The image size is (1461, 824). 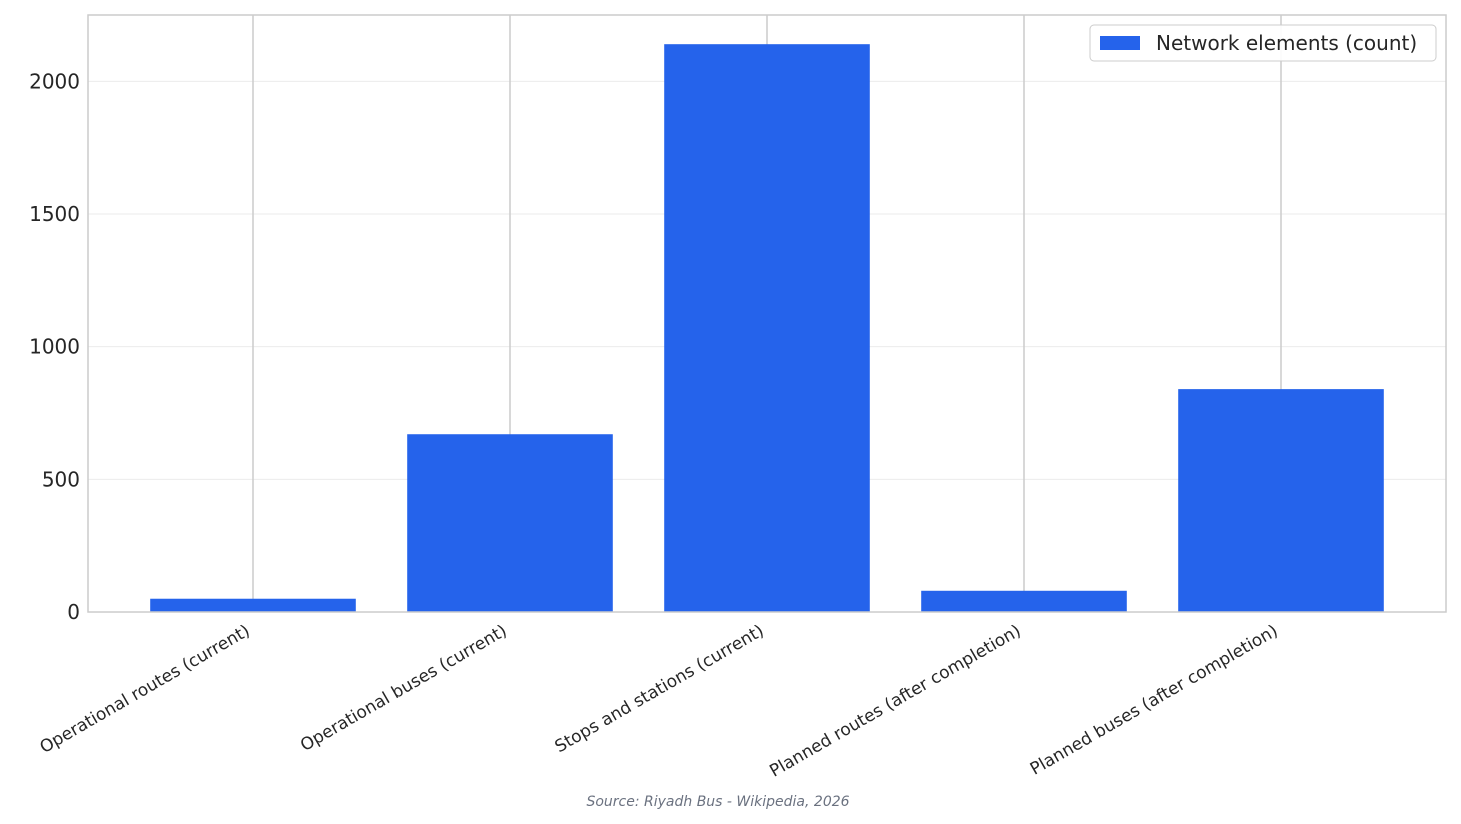 What do you see at coordinates (54, 347) in the screenshot?
I see `y-tick-label: 1000` at bounding box center [54, 347].